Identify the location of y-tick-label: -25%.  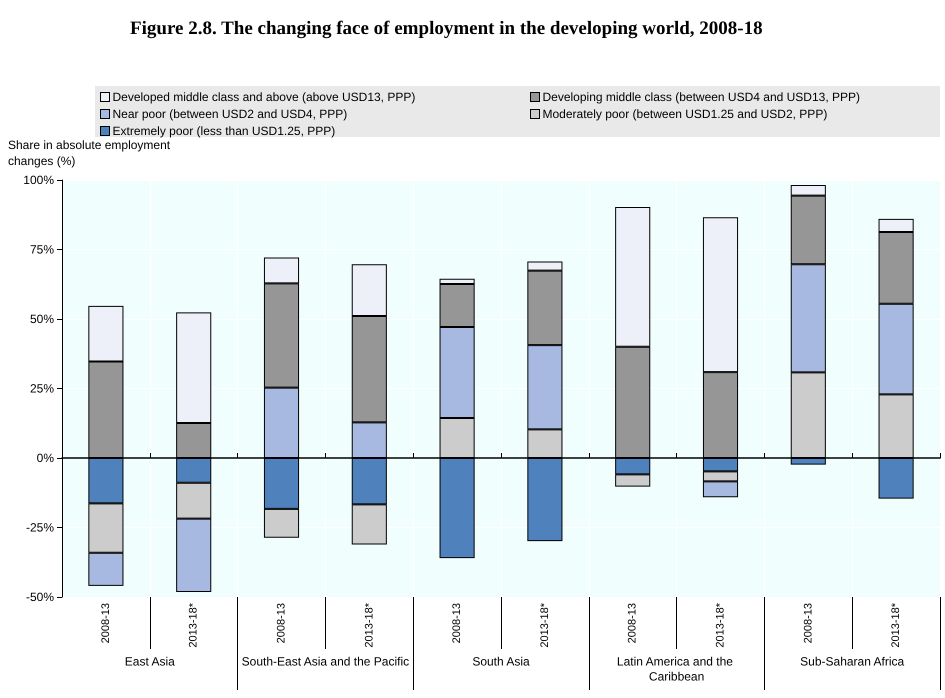
(40, 527).